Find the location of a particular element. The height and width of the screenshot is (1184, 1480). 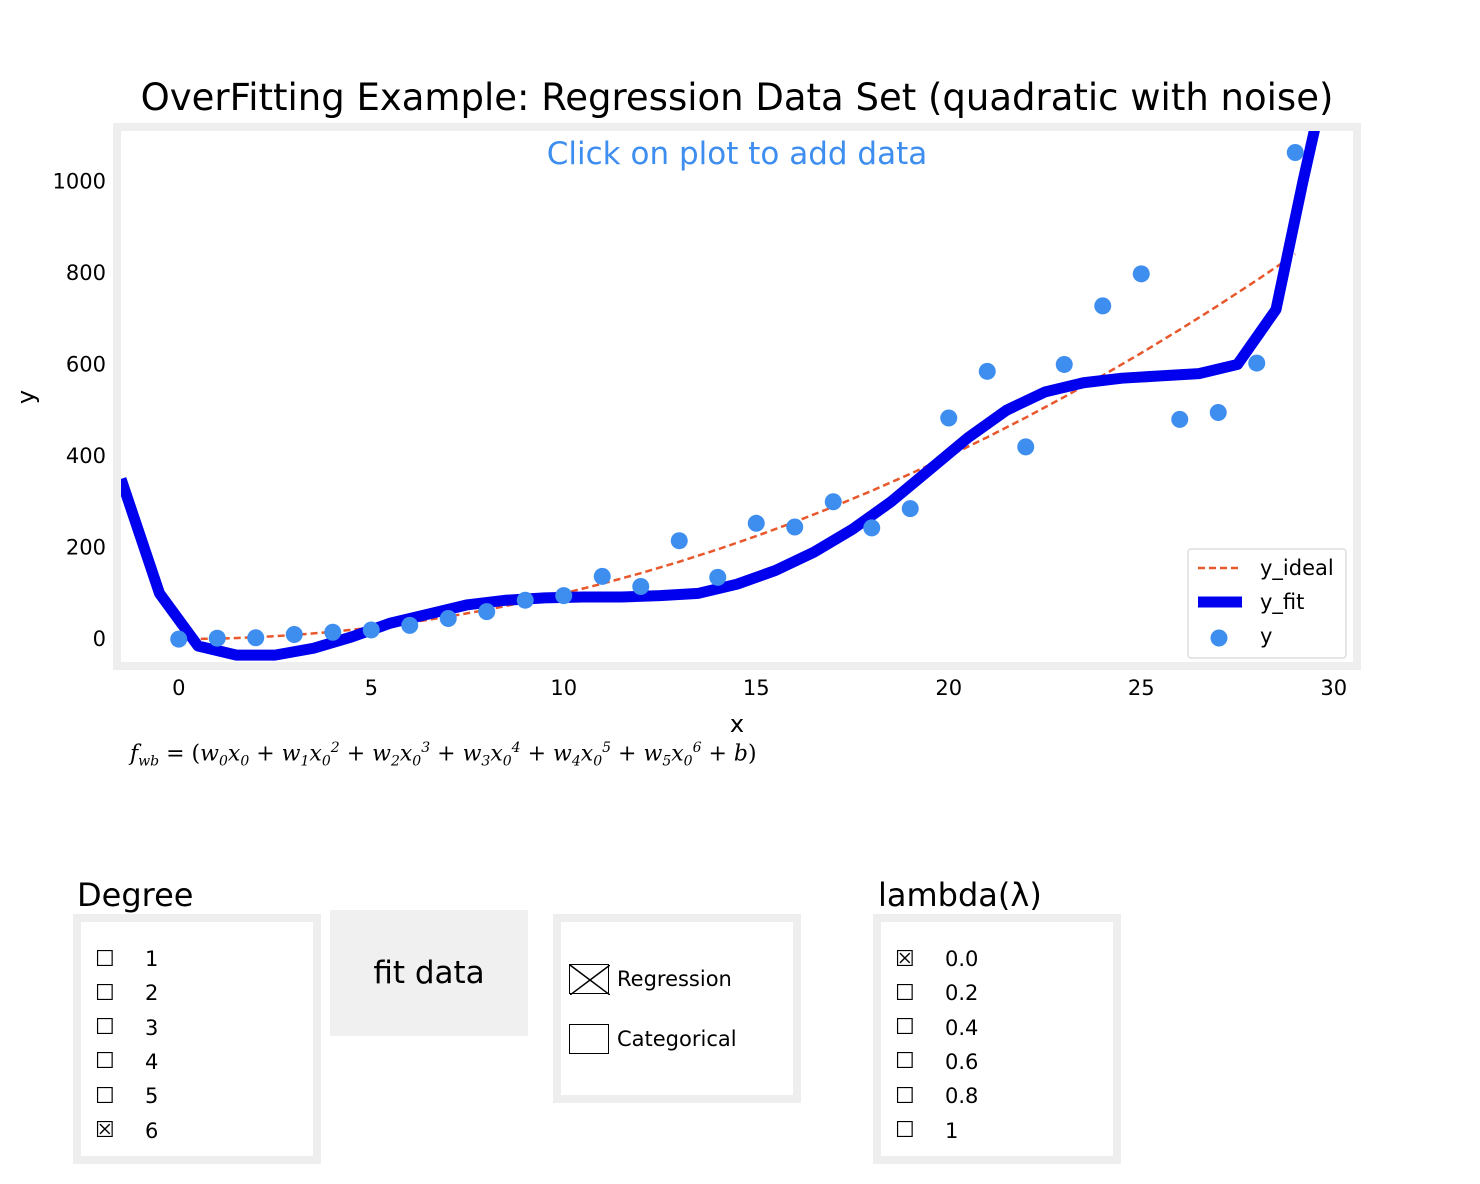

degree-option: ☐ 5 is located at coordinates (126, 1096).